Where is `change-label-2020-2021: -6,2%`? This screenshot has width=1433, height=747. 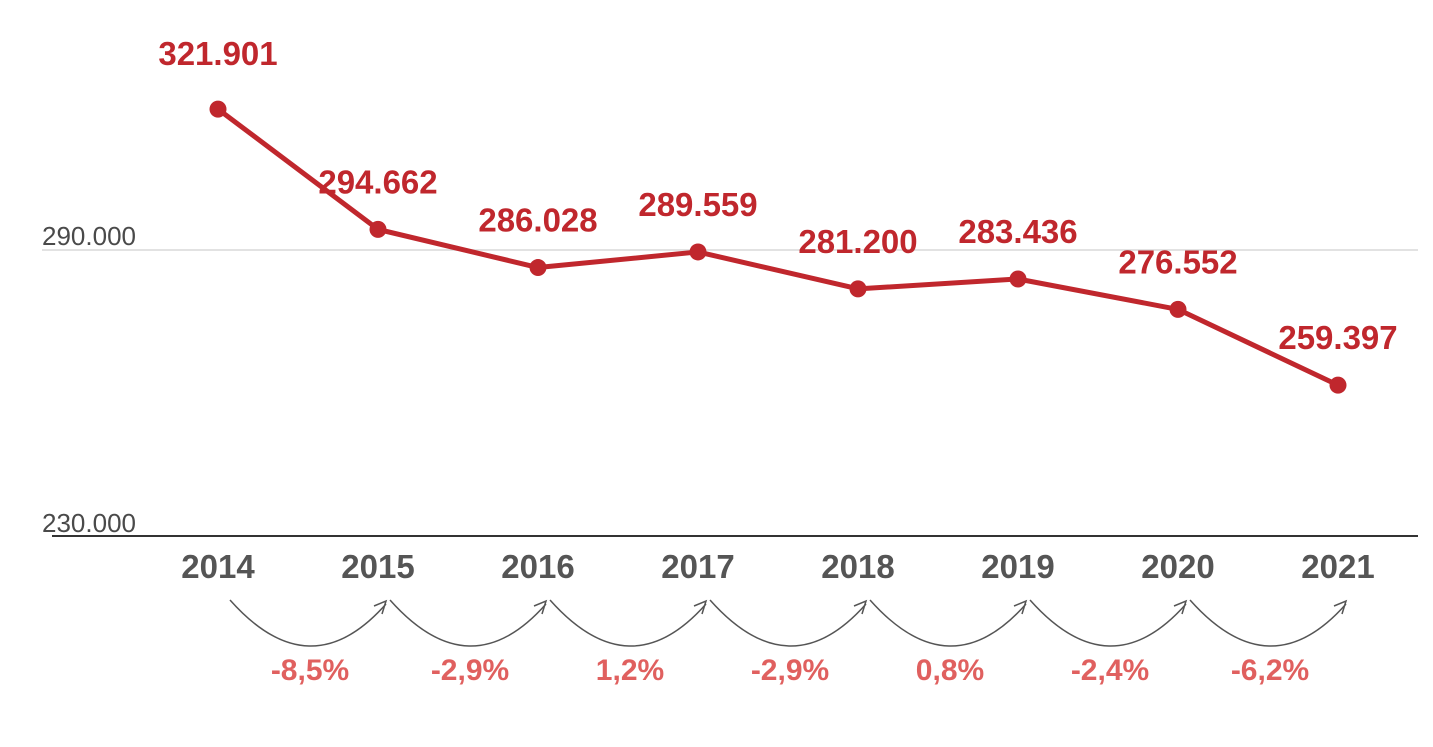
change-label-2020-2021: -6,2% is located at coordinates (1270, 670).